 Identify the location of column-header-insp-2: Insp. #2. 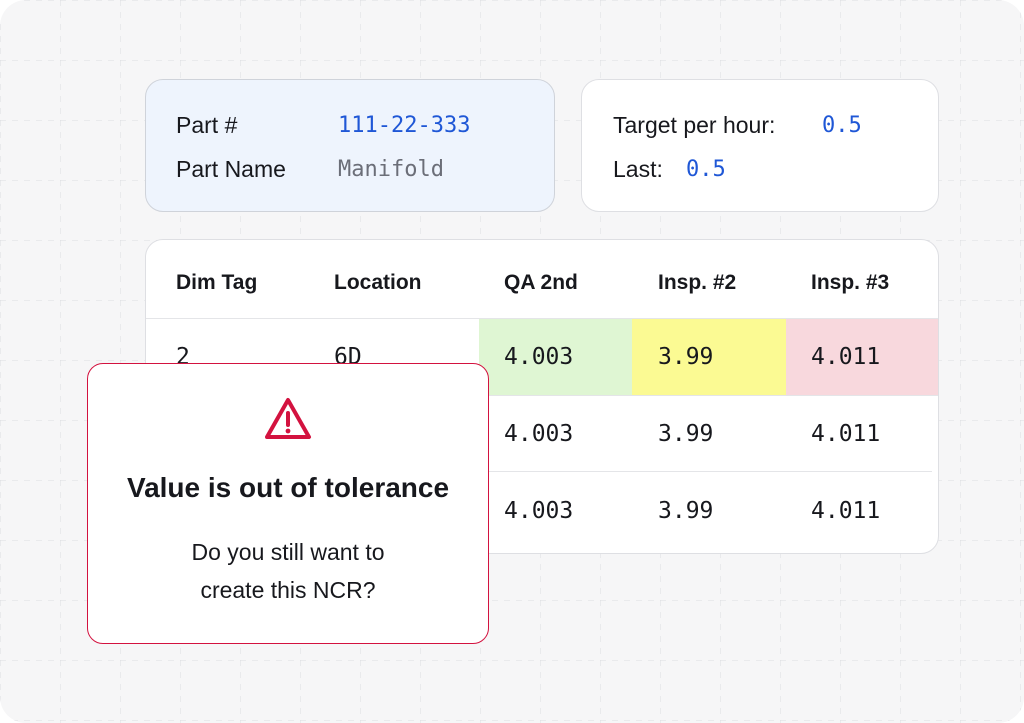
(697, 282).